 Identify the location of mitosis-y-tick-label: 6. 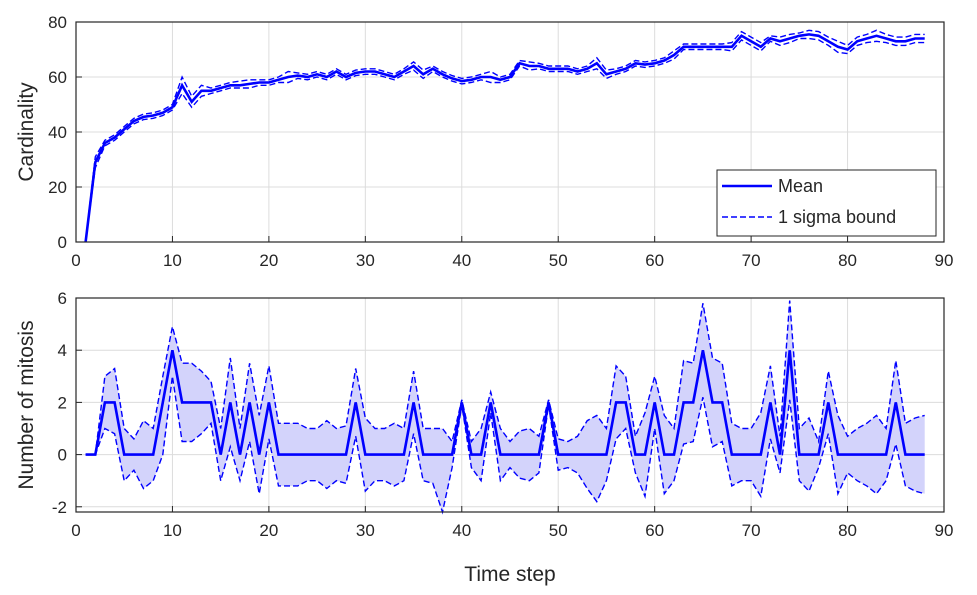
(62, 298).